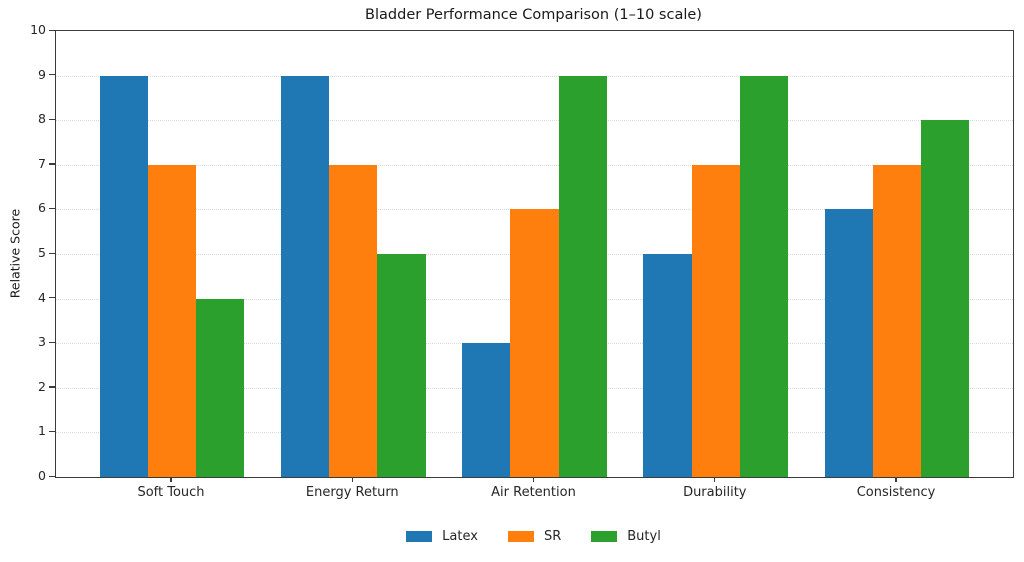 The height and width of the screenshot is (562, 1024). I want to click on bar-butyl-consistency, so click(945, 298).